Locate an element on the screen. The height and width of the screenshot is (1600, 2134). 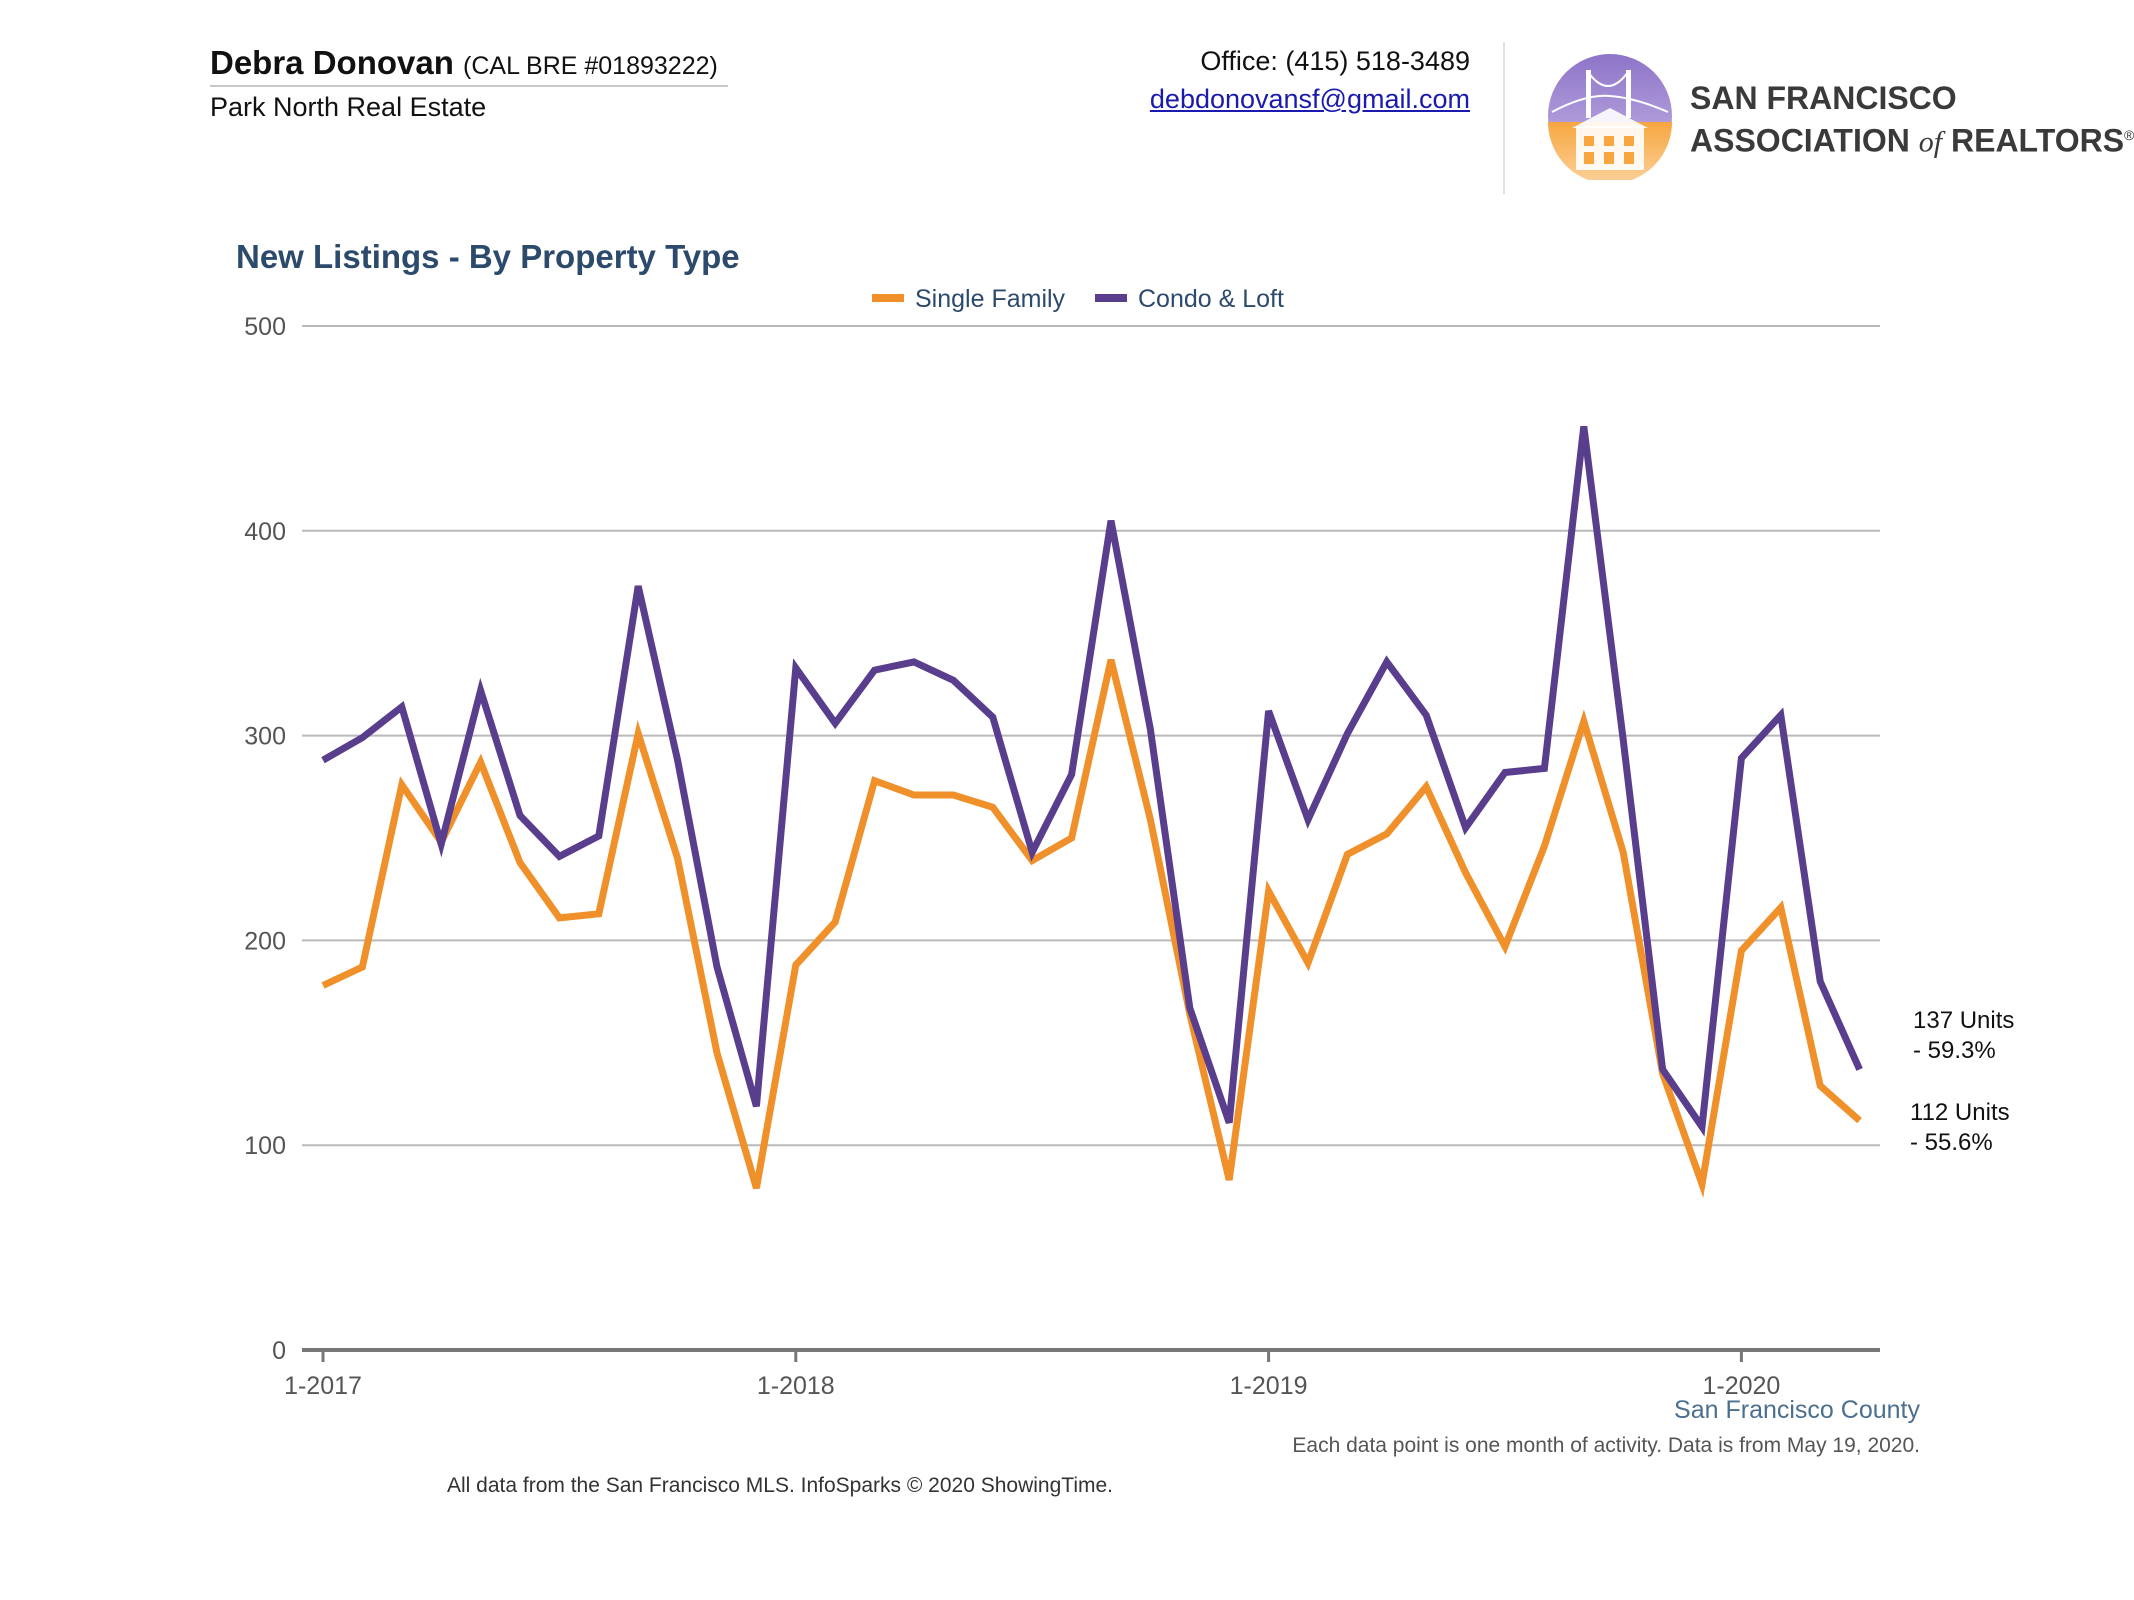
sfar-name-line2-a: ASSOCIATION is located at coordinates (1804, 140).